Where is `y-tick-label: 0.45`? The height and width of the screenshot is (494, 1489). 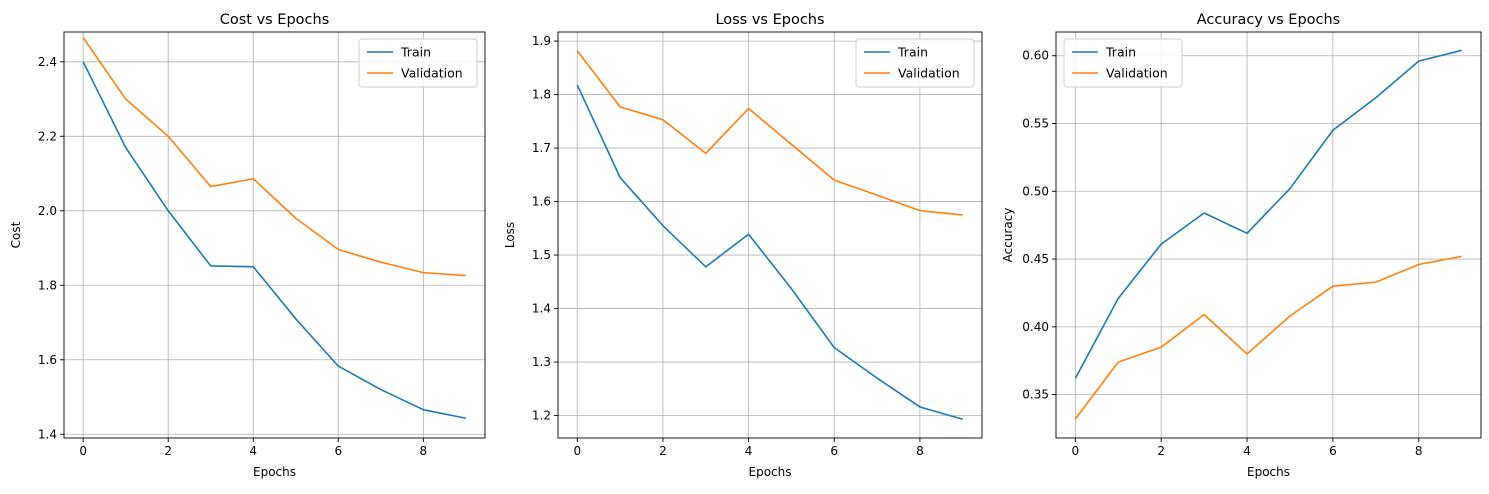
y-tick-label: 0.45 is located at coordinates (1035, 259).